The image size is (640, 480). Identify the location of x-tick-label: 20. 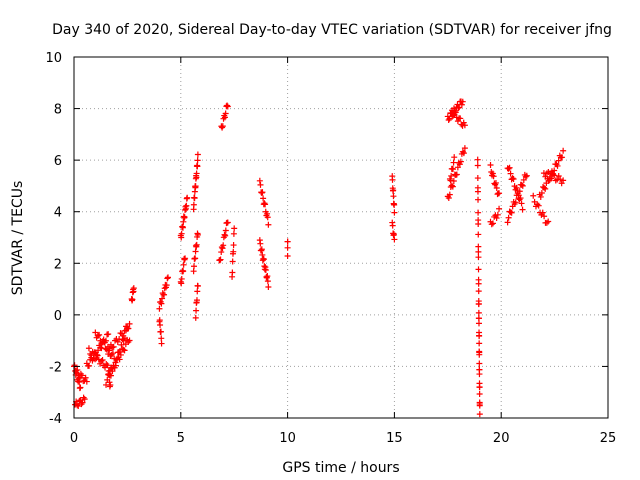
(501, 438).